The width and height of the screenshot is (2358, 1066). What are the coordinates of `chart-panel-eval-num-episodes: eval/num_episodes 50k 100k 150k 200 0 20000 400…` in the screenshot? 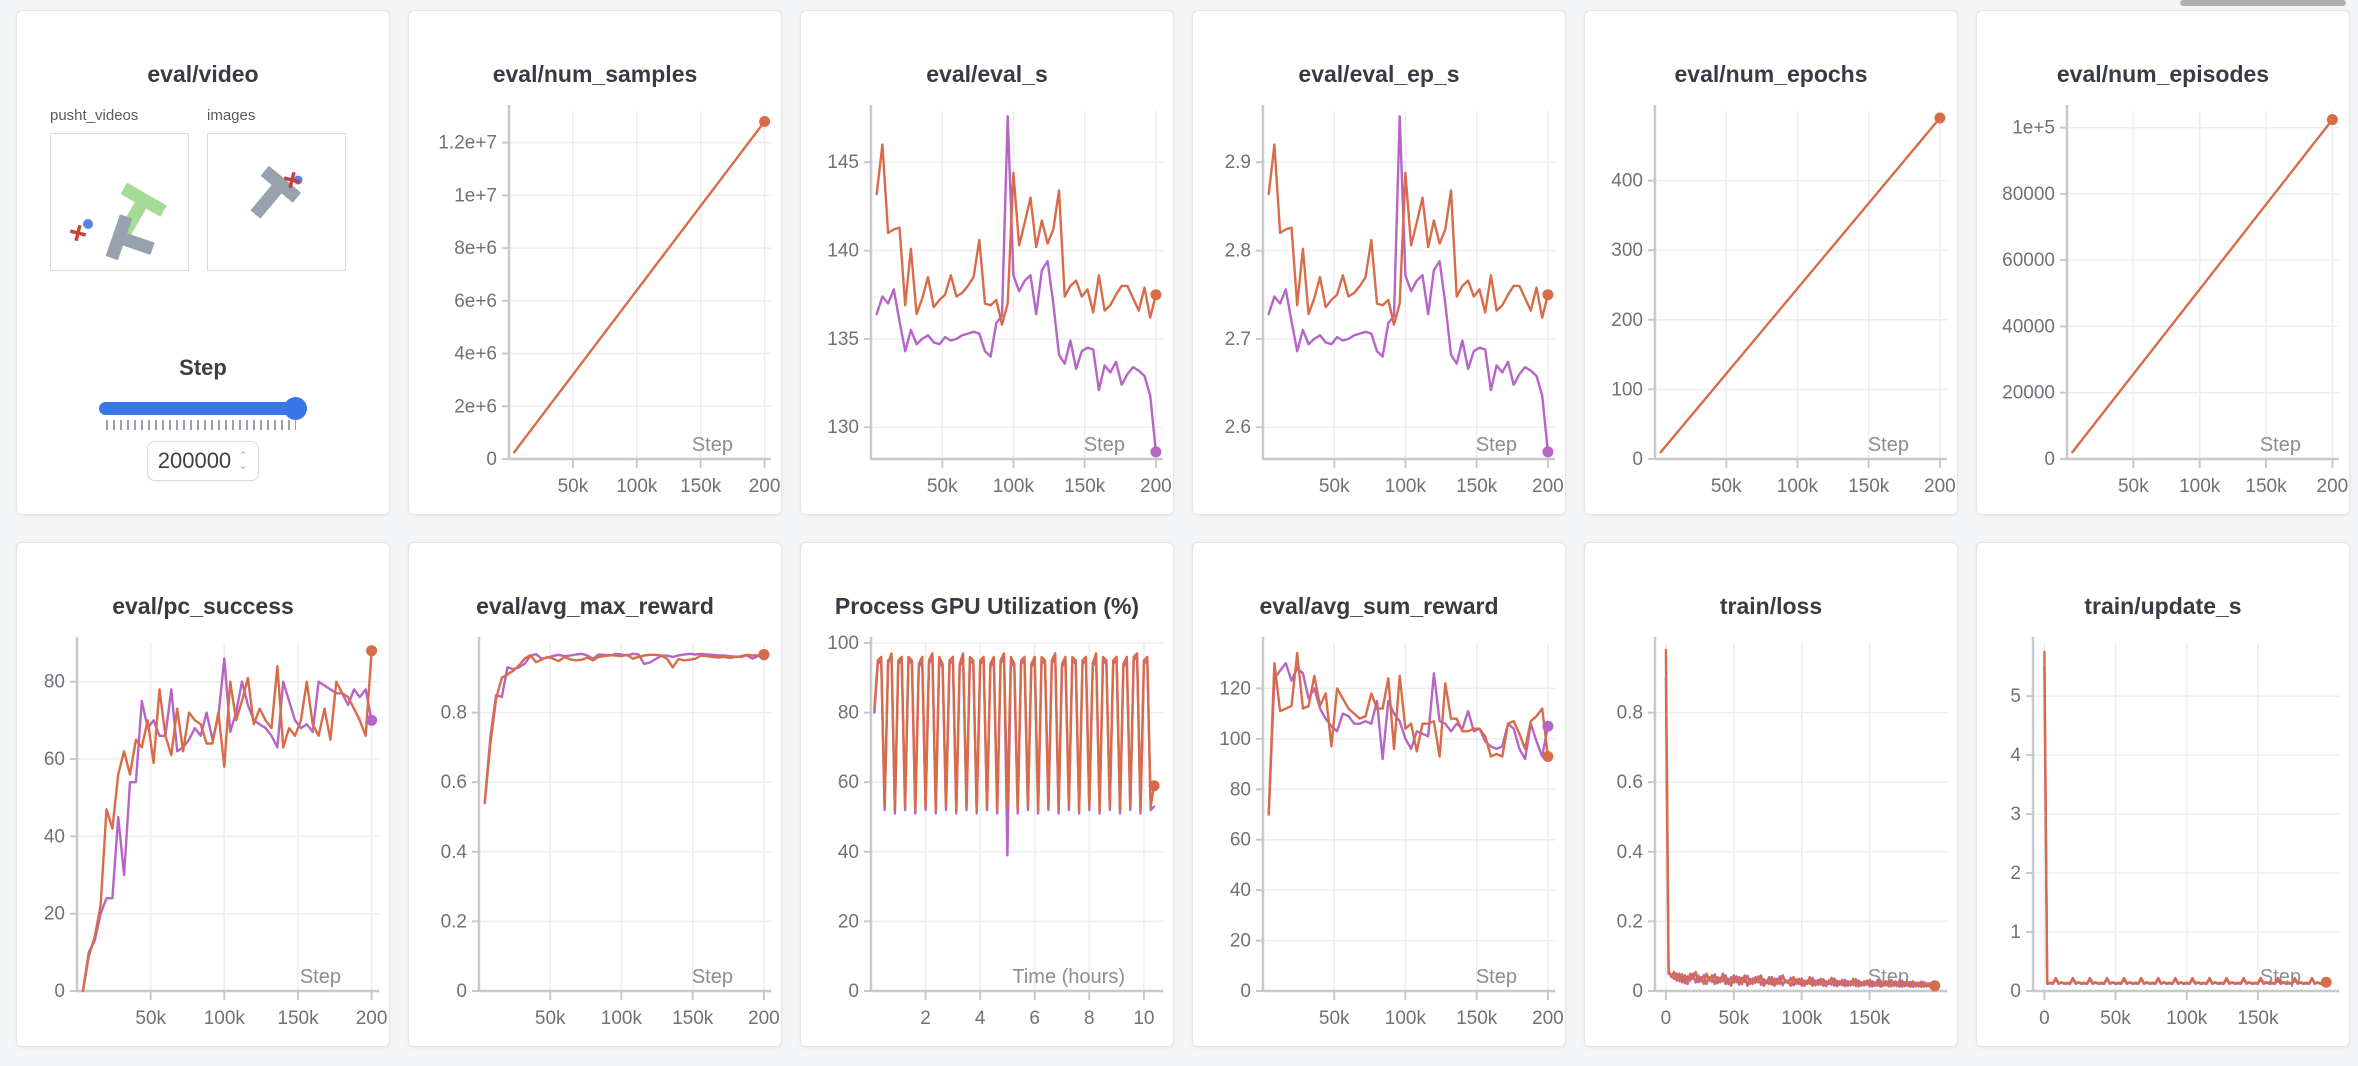 It's located at (2163, 262).